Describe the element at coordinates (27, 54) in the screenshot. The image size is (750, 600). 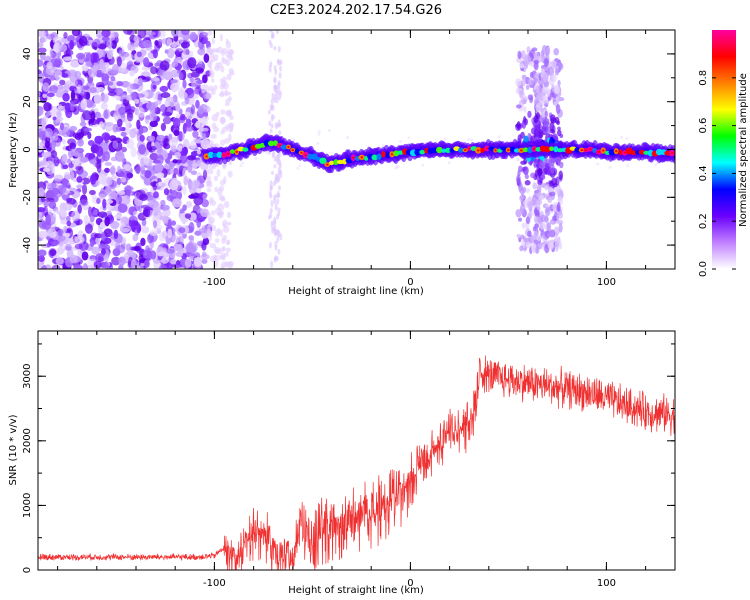
I see `y-tick-label: 40` at that location.